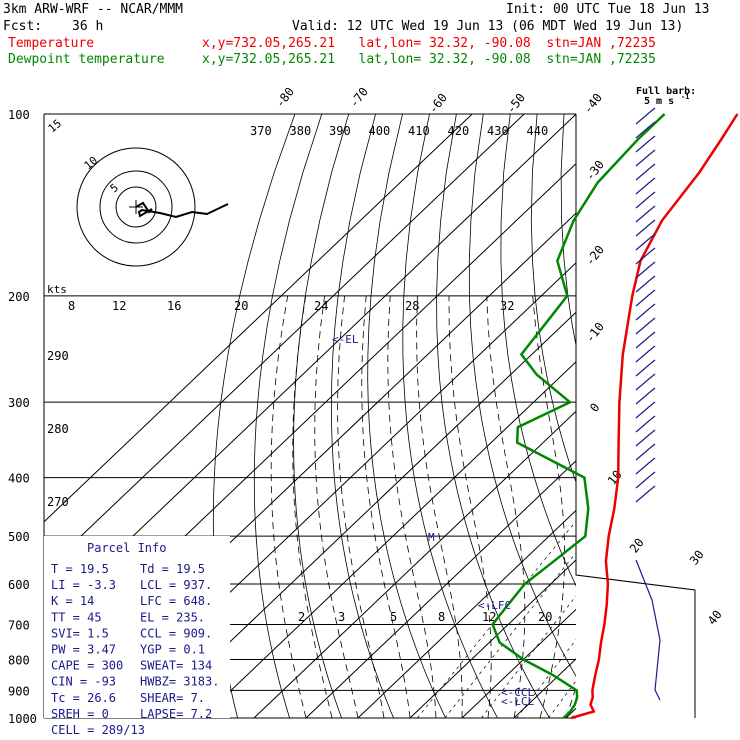 The width and height of the screenshot is (740, 740). What do you see at coordinates (19, 585) in the screenshot?
I see `pressure-label-600: 600` at bounding box center [19, 585].